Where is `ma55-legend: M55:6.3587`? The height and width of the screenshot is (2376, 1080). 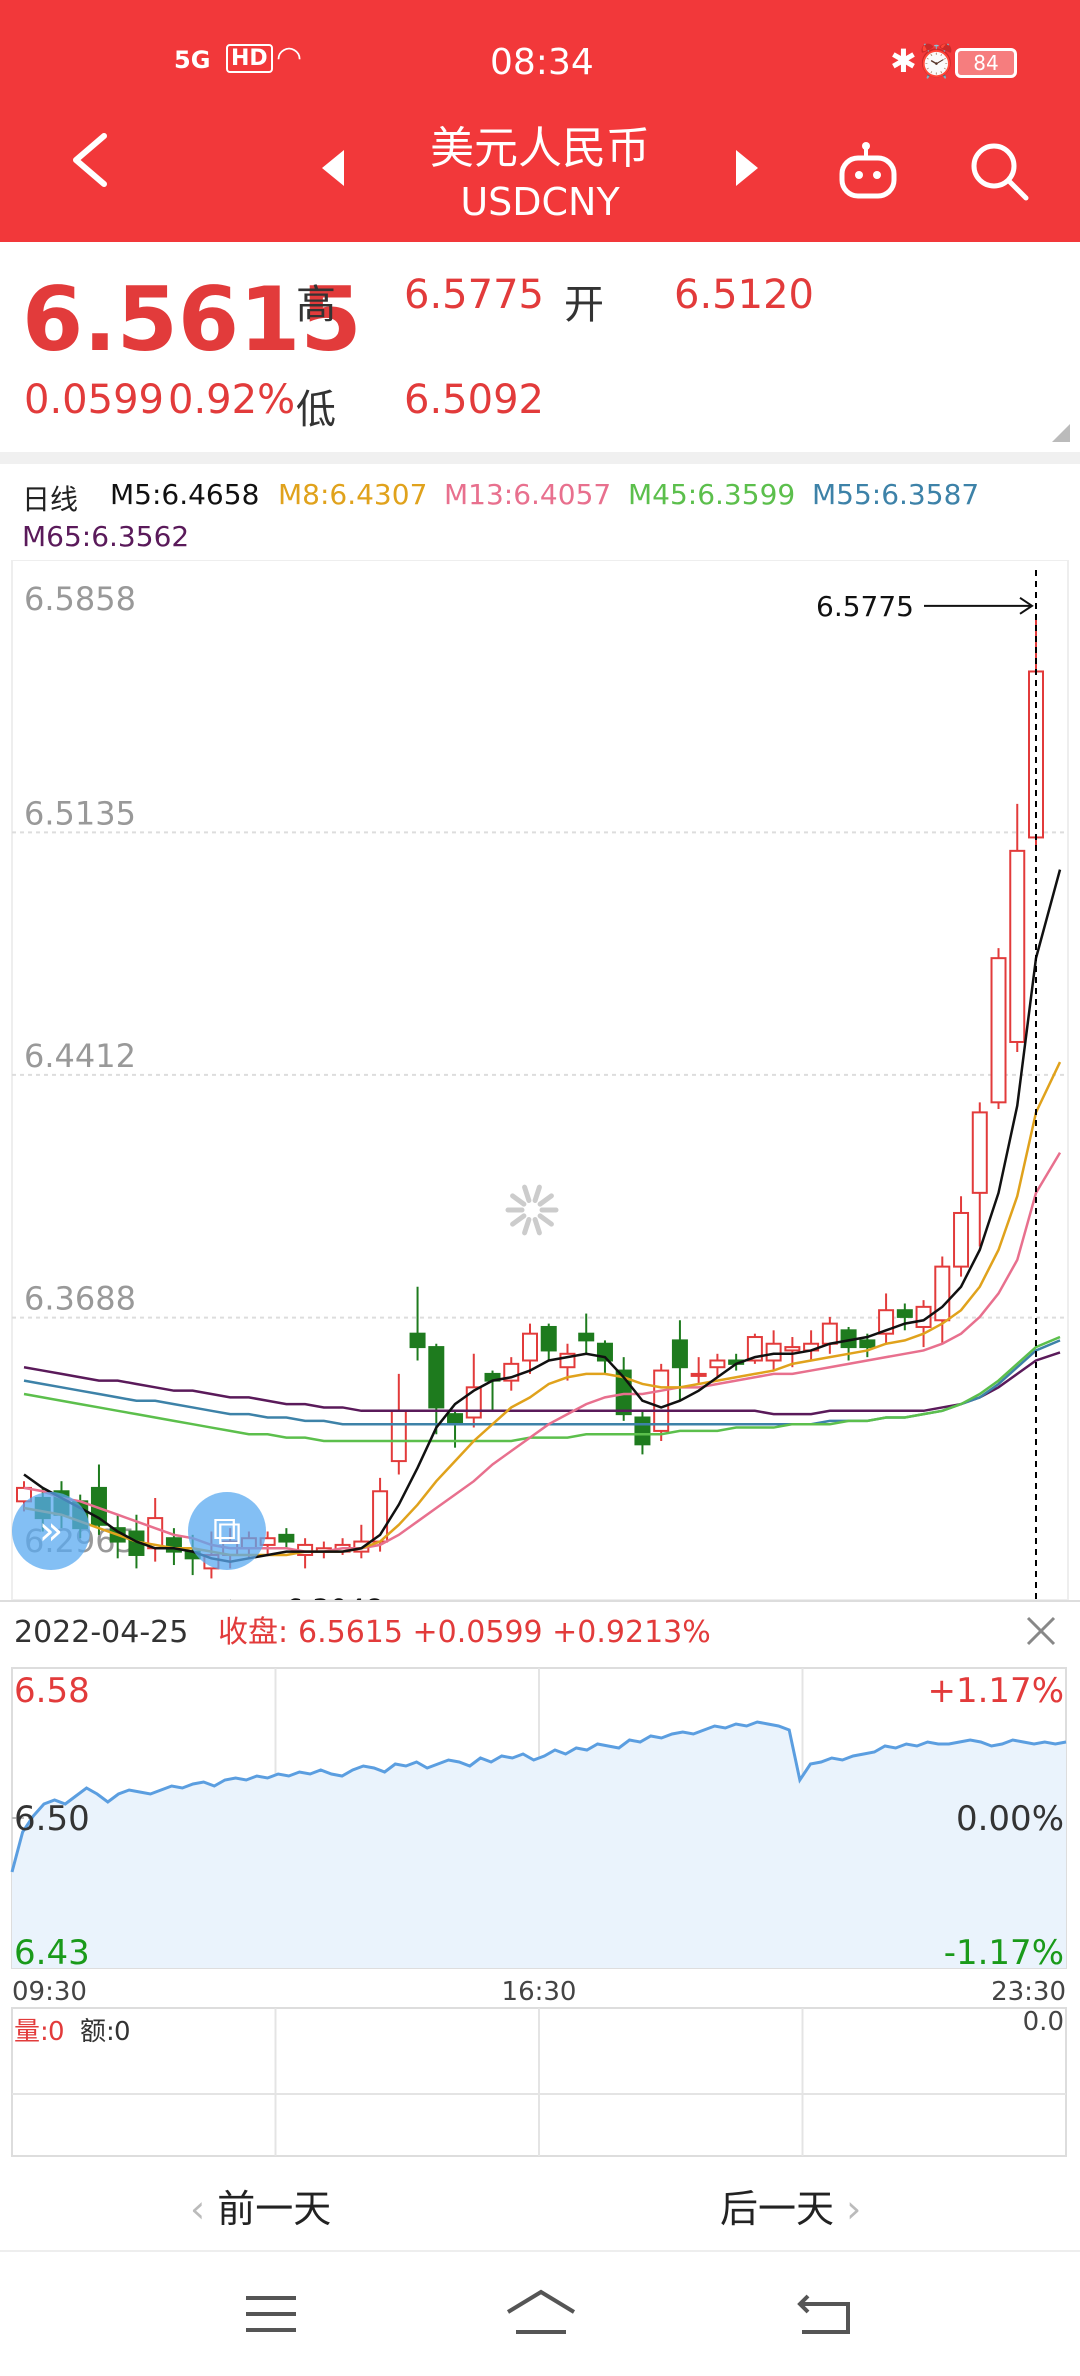 ma55-legend: M55:6.3587 is located at coordinates (896, 494).